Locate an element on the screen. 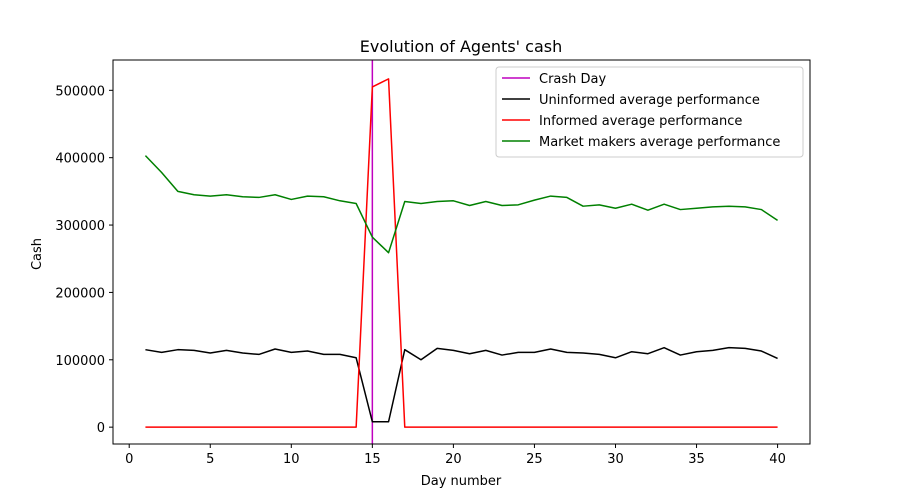 The image size is (900, 504). legend-label: Informed average performance is located at coordinates (640, 121).